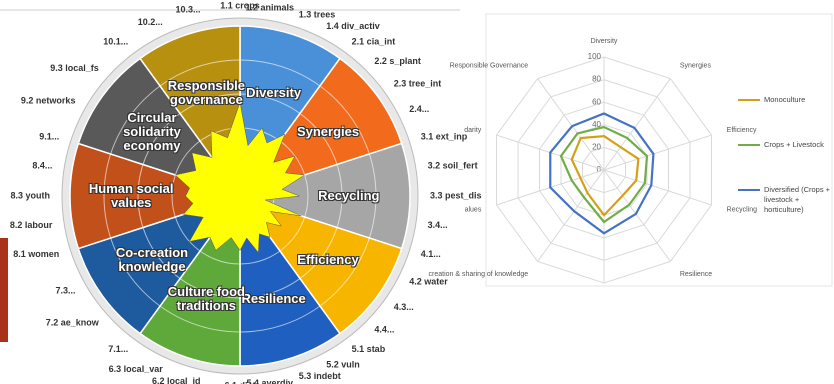 The image size is (834, 384). I want to click on indicator-label: 6.3 local_var, so click(136, 369).